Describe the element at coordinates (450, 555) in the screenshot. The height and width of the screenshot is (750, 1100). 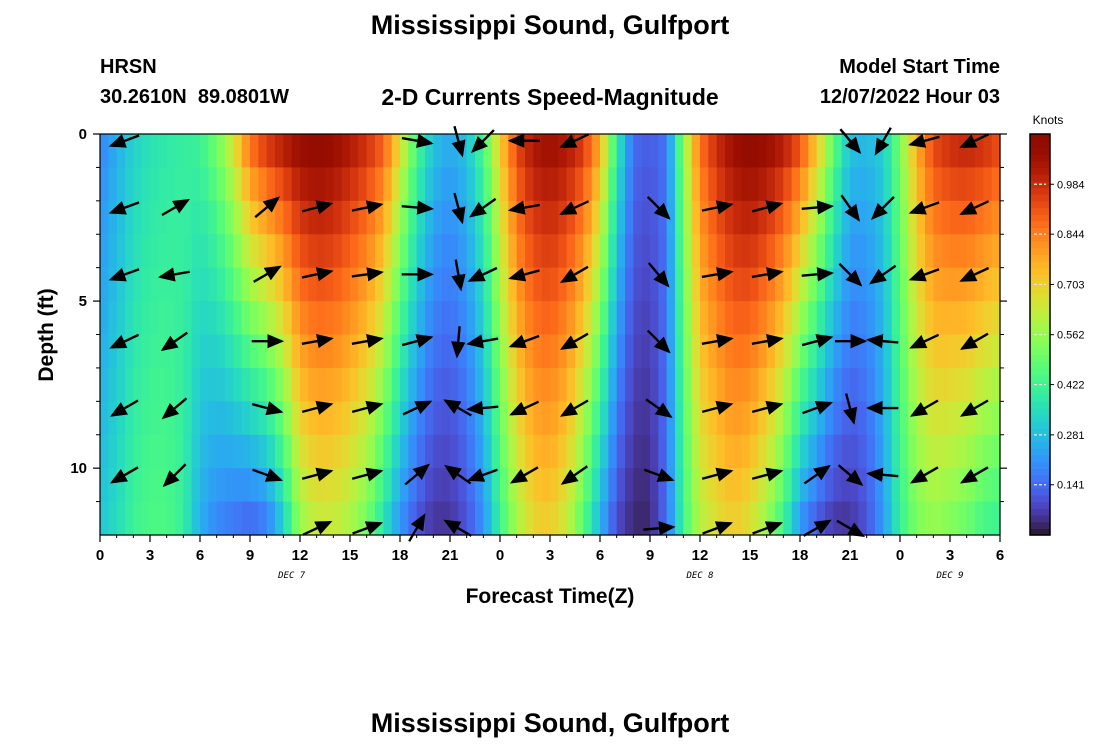
I see `x-tick-label: 21` at that location.